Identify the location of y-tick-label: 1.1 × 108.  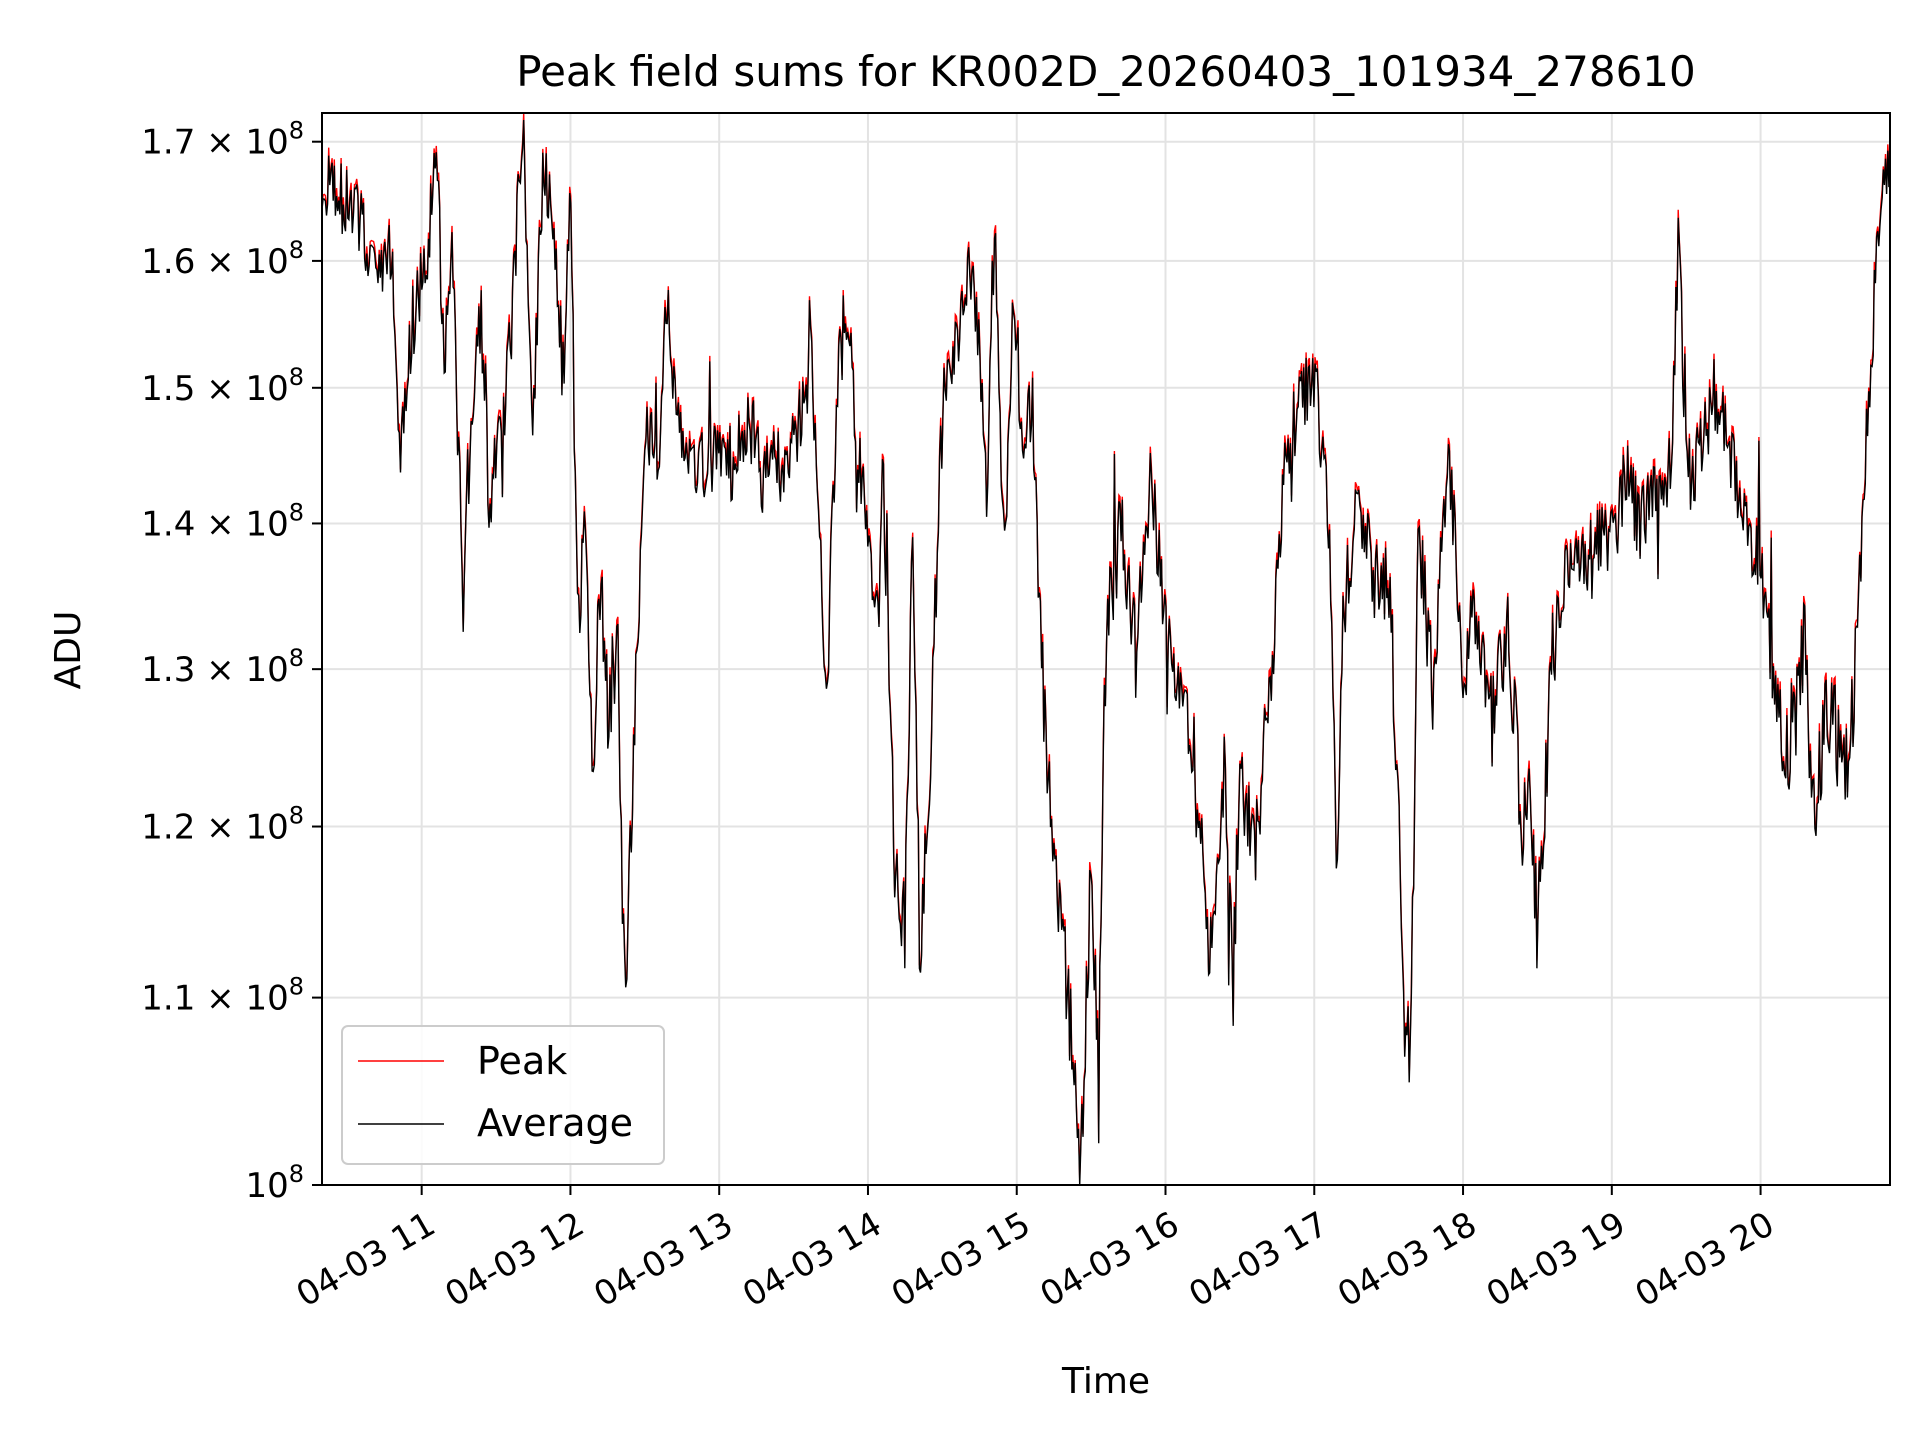
(222, 996).